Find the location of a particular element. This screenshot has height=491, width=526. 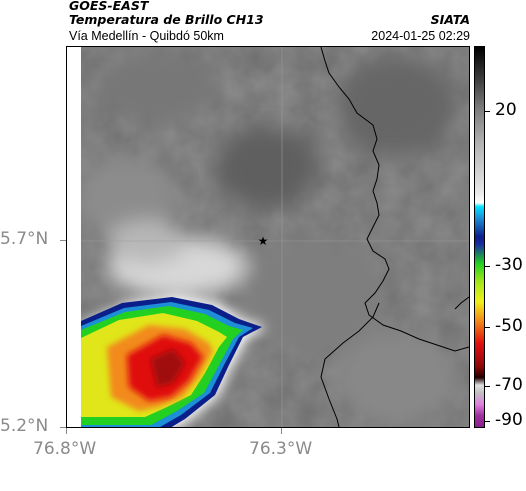

colorbar-label-minus50: -50 is located at coordinates (509, 326).